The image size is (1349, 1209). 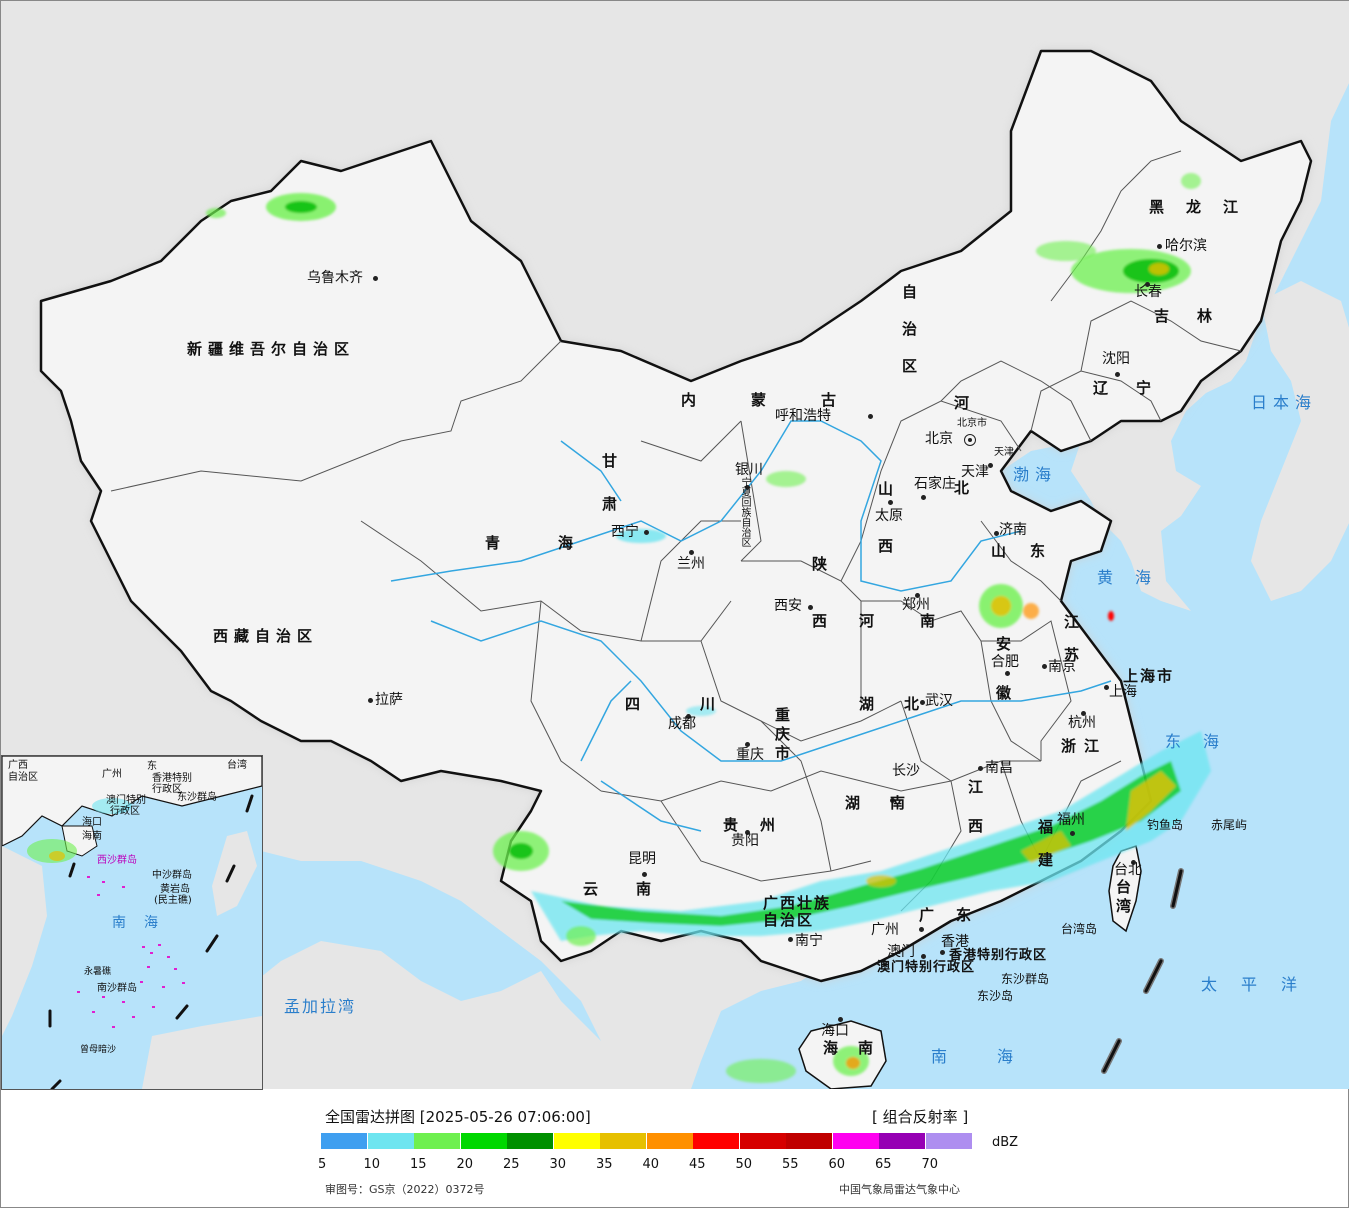 I want to click on province-label-tianjin: 天津, so click(x=1004, y=452).